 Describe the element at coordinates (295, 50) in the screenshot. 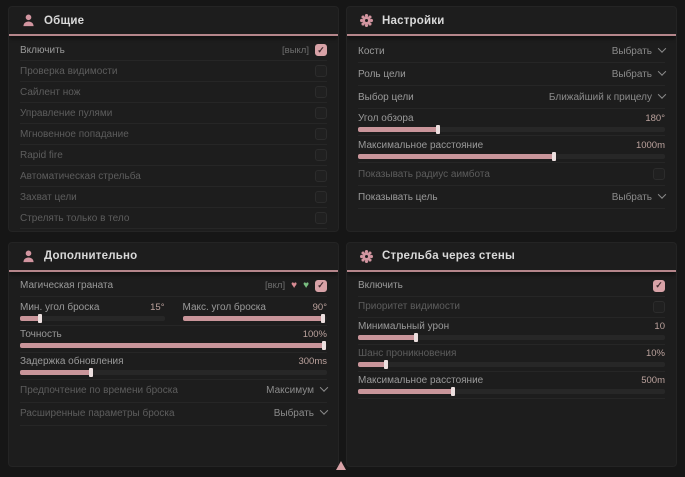

I see `keybind-label: [выкл]` at that location.